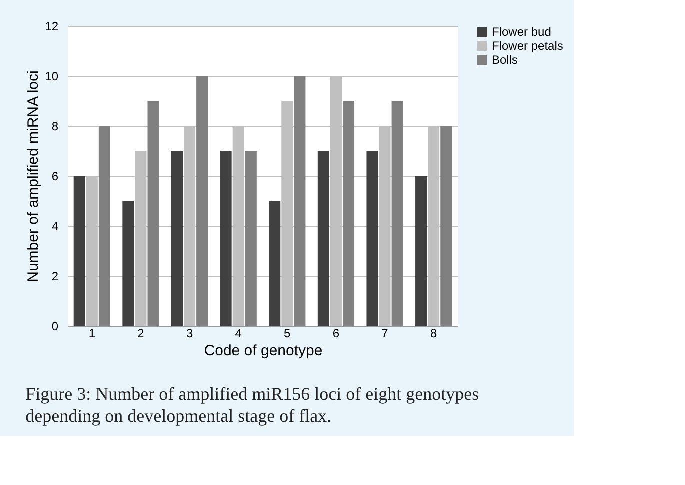  I want to click on x-tick-label: 6, so click(336, 333).